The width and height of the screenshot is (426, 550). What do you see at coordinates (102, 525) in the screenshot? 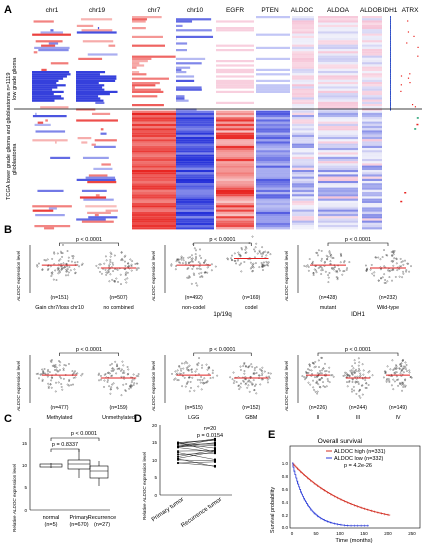
I see `c-n-recurrence: (n=27)` at bounding box center [102, 525].